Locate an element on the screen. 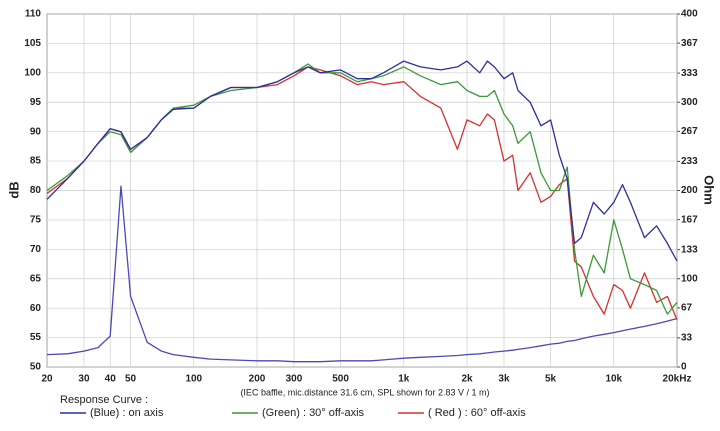 This screenshot has width=720, height=431. x-tick-label: 3k is located at coordinates (504, 379).